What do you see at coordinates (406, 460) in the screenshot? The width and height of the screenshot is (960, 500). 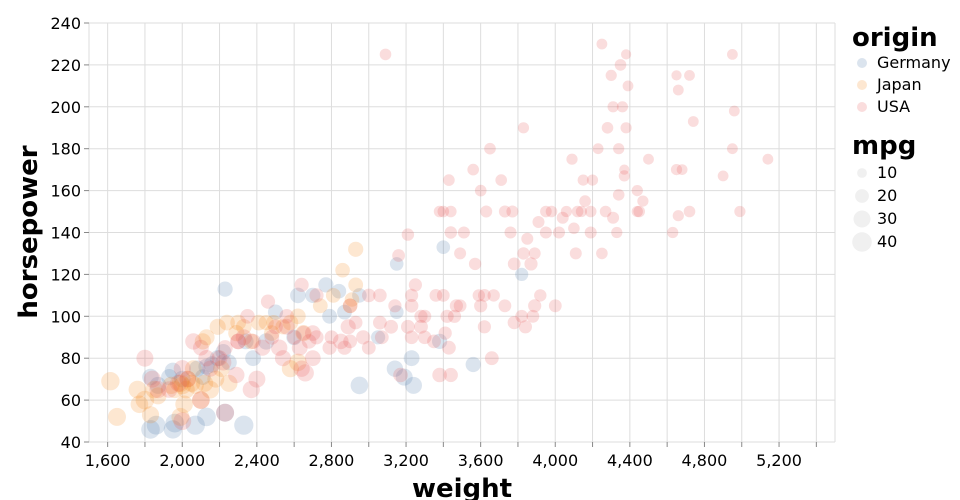 I see `x-tick-label: 3,200` at bounding box center [406, 460].